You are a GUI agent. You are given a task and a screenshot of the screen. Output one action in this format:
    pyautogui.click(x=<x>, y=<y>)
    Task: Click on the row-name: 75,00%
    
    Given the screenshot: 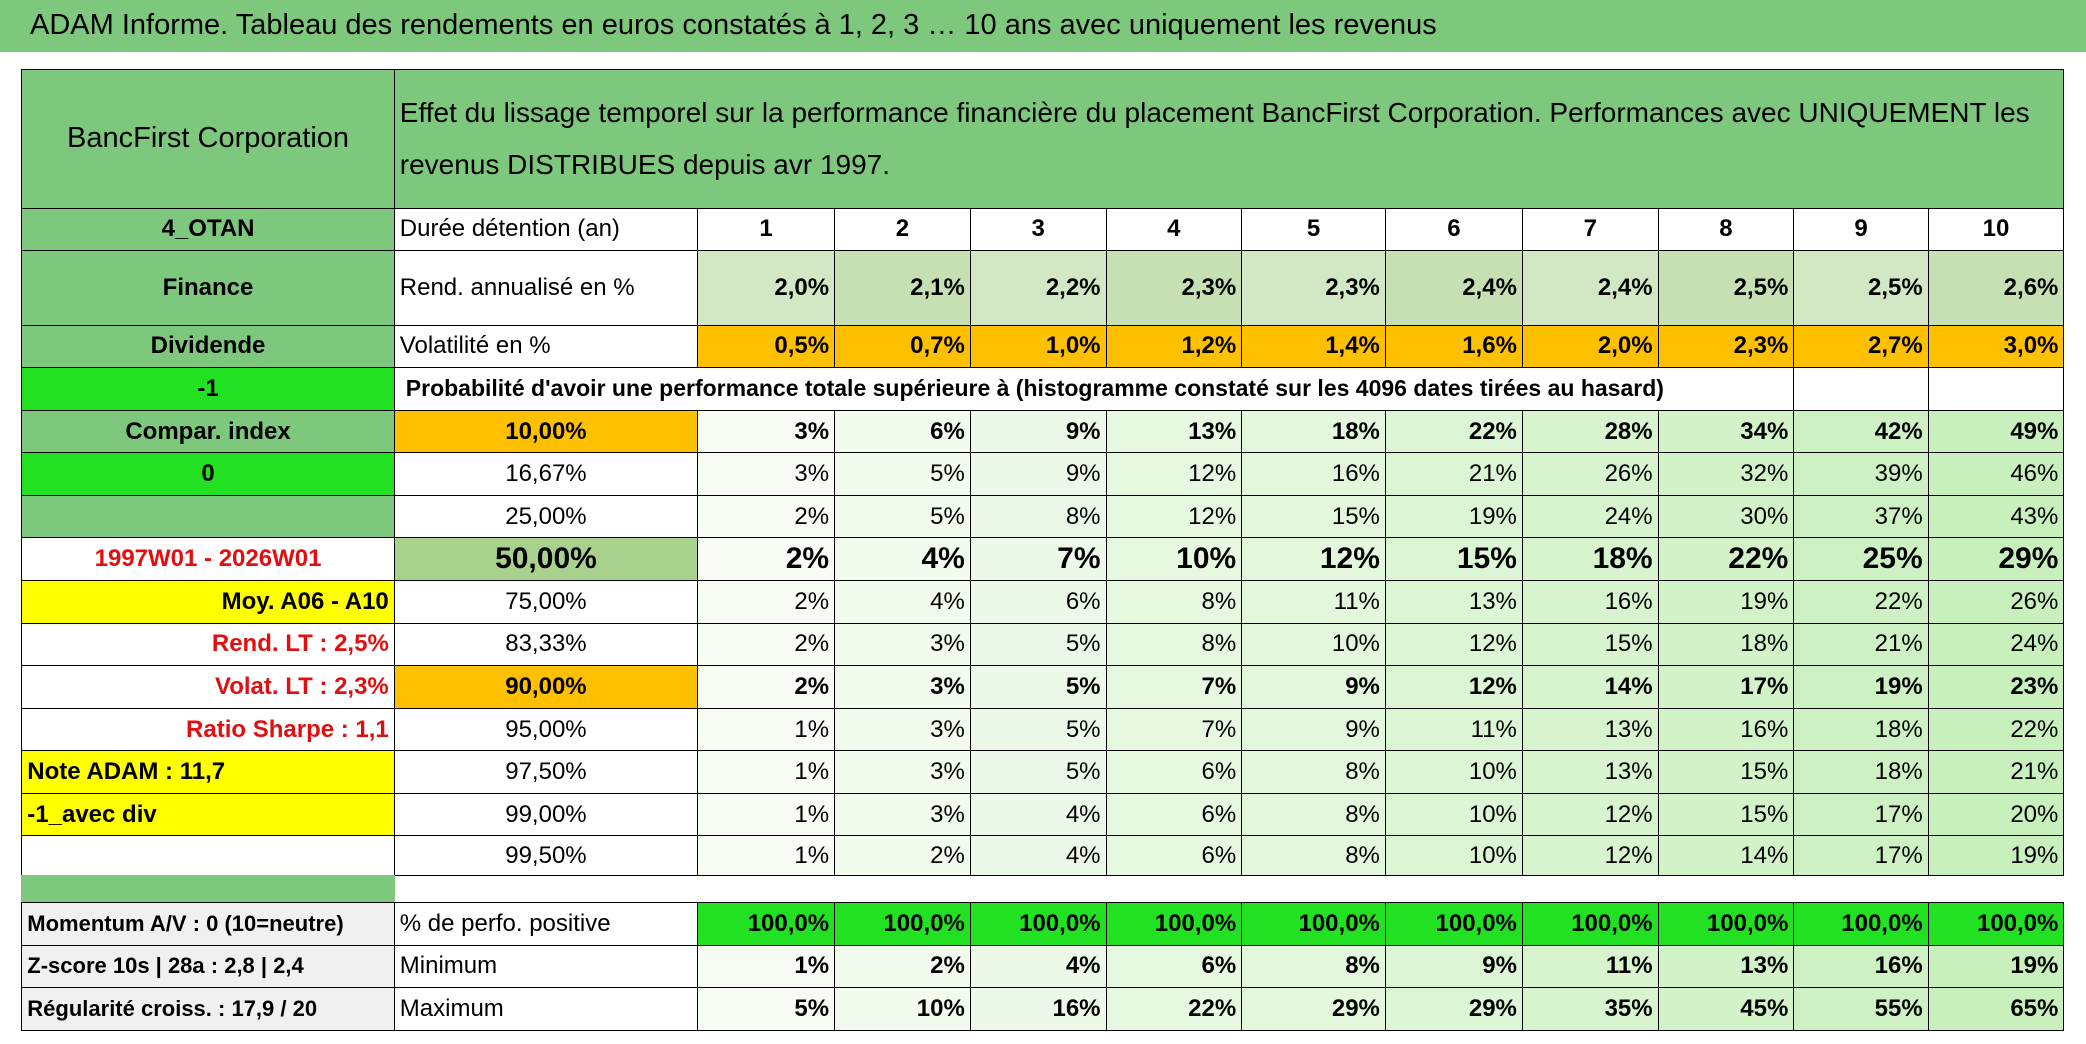 What is the action you would take?
    pyautogui.click(x=546, y=602)
    